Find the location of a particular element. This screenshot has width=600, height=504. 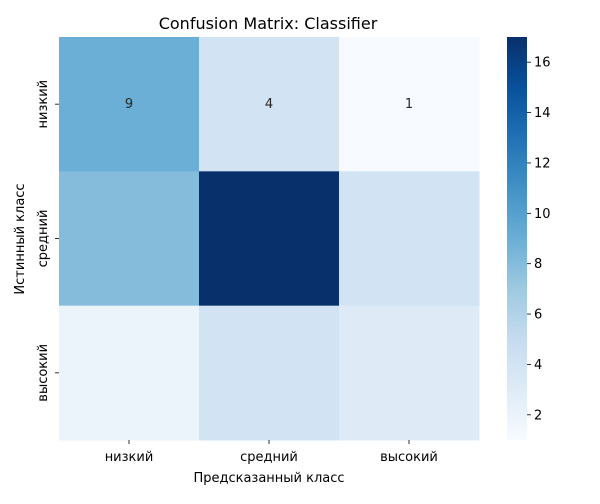

y-axis: низкий средний высокий is located at coordinates (47, 241).